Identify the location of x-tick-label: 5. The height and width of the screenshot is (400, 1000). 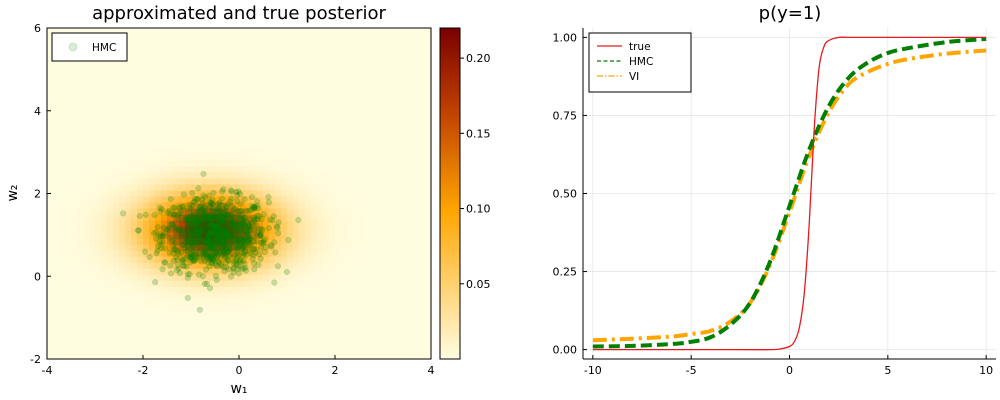
(887, 370).